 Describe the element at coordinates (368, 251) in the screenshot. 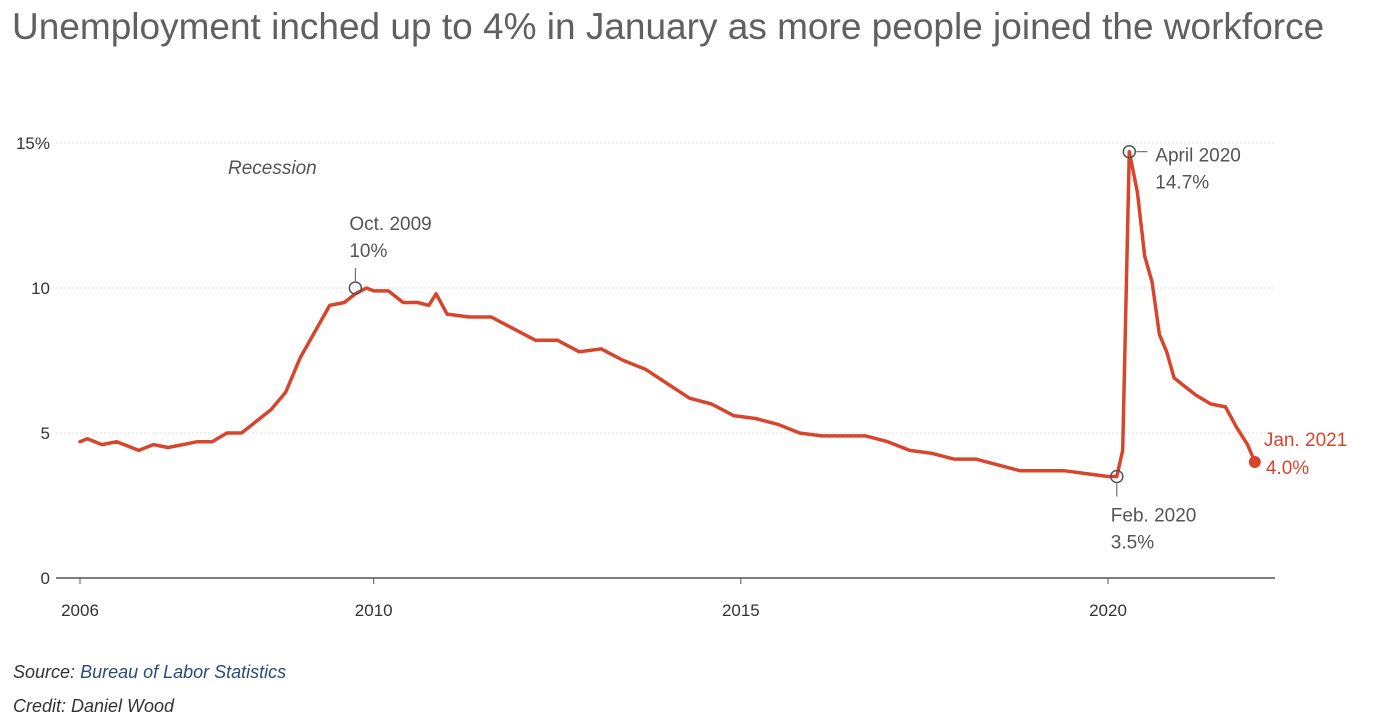

I see `annotation-value: 10%` at that location.